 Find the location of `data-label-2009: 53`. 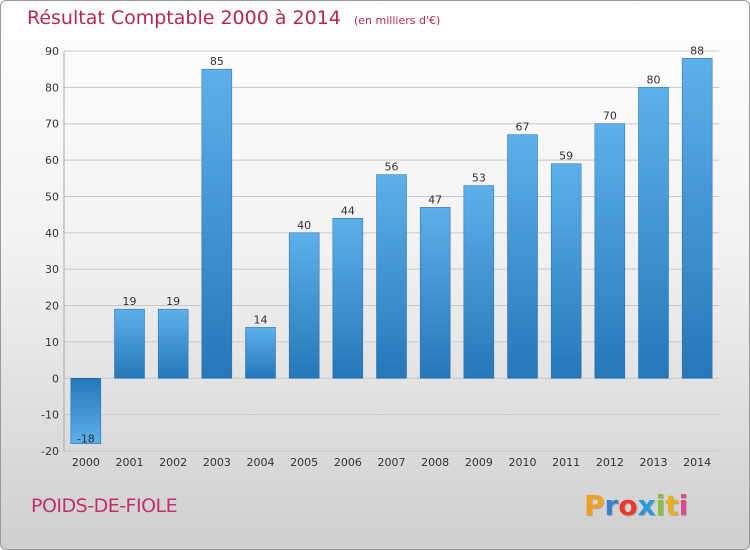

data-label-2009: 53 is located at coordinates (479, 178).